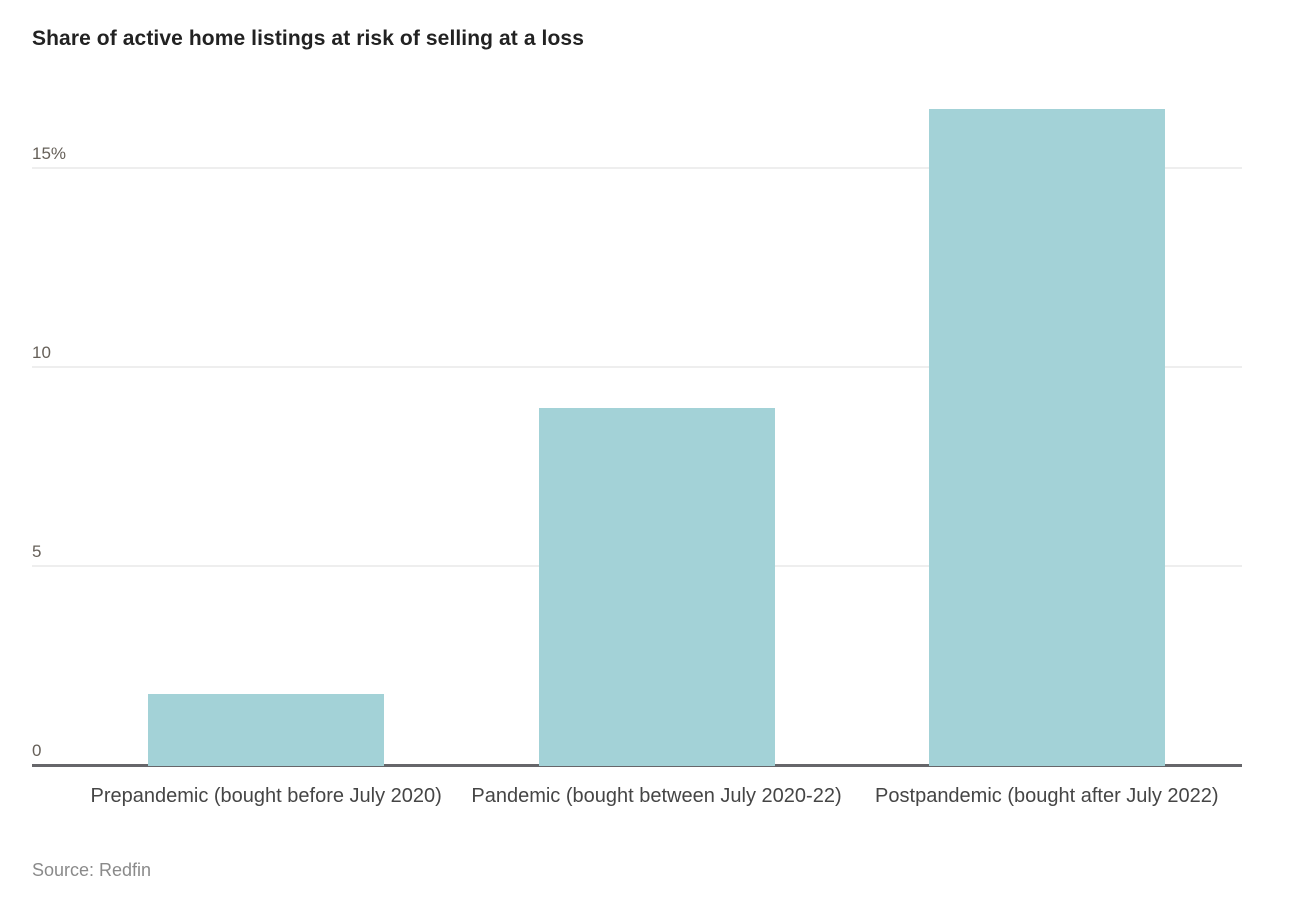 This screenshot has height=903, width=1292. Describe the element at coordinates (656, 796) in the screenshot. I see `x-axis-label-1: Pandemic (bought between July 2020-22)` at that location.